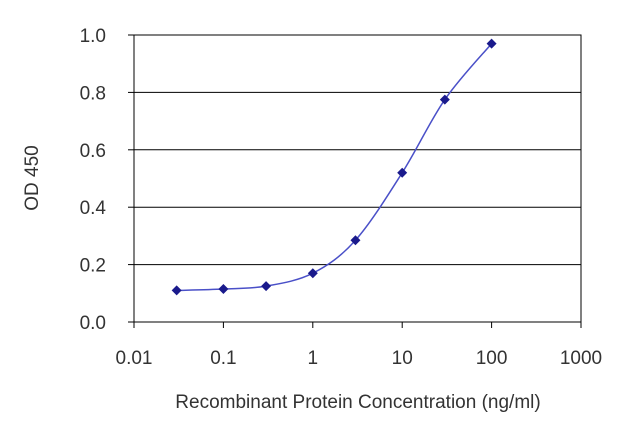 This screenshot has width=640, height=427. I want to click on y-tick-label: 1.0, so click(93, 36).